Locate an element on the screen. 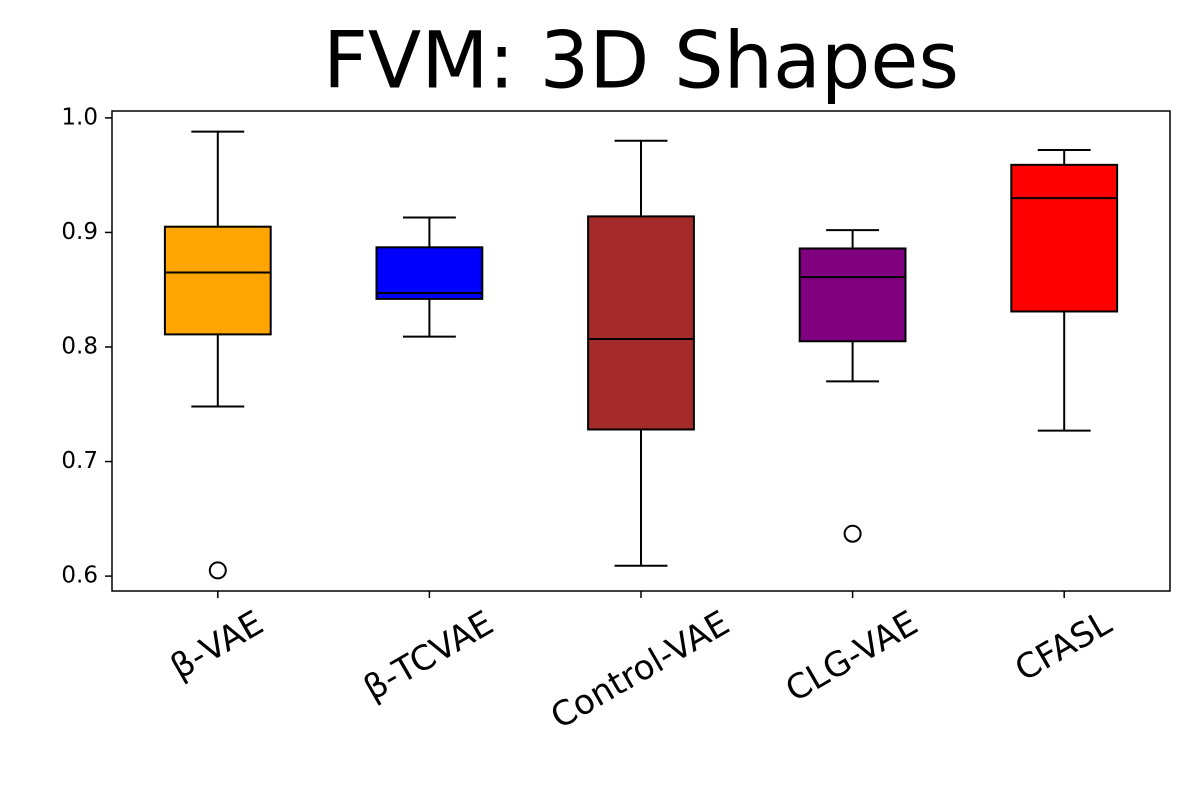 The image size is (1200, 800). y-tick-label: 0.6 is located at coordinates (79, 576).